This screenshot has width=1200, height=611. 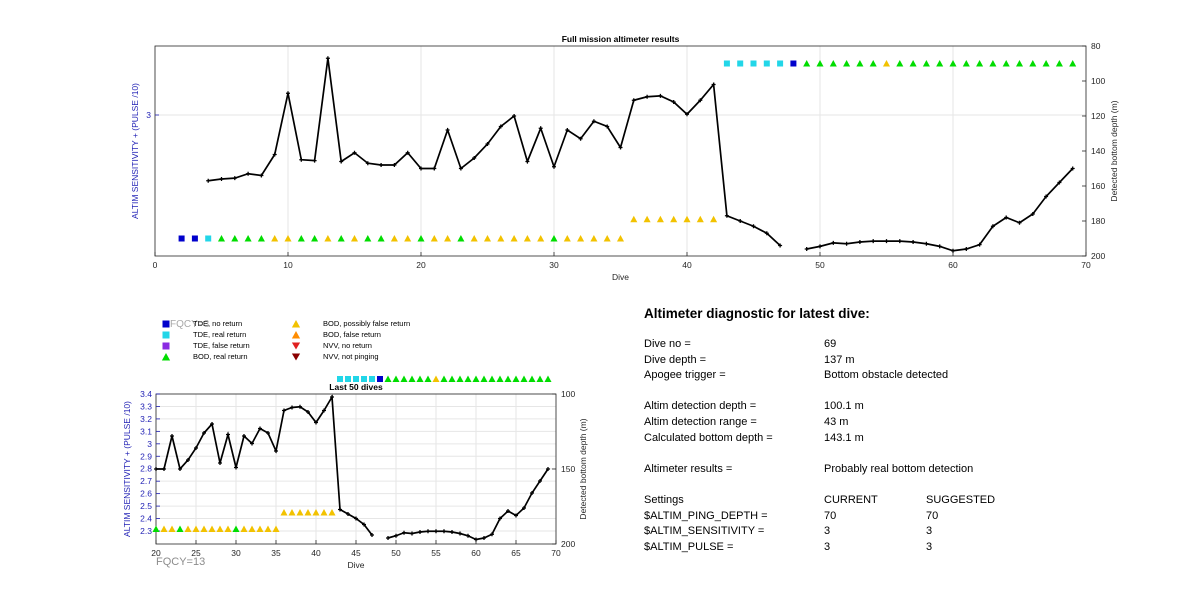 I want to click on legend-marker-nvv-not-pinging, so click(x=296, y=357).